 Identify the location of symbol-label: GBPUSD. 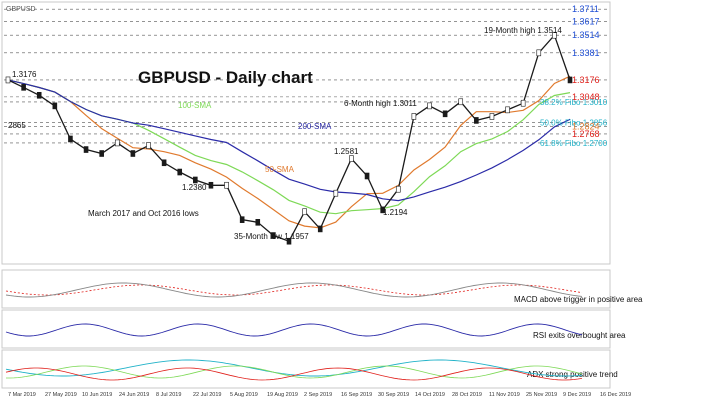
(21, 9).